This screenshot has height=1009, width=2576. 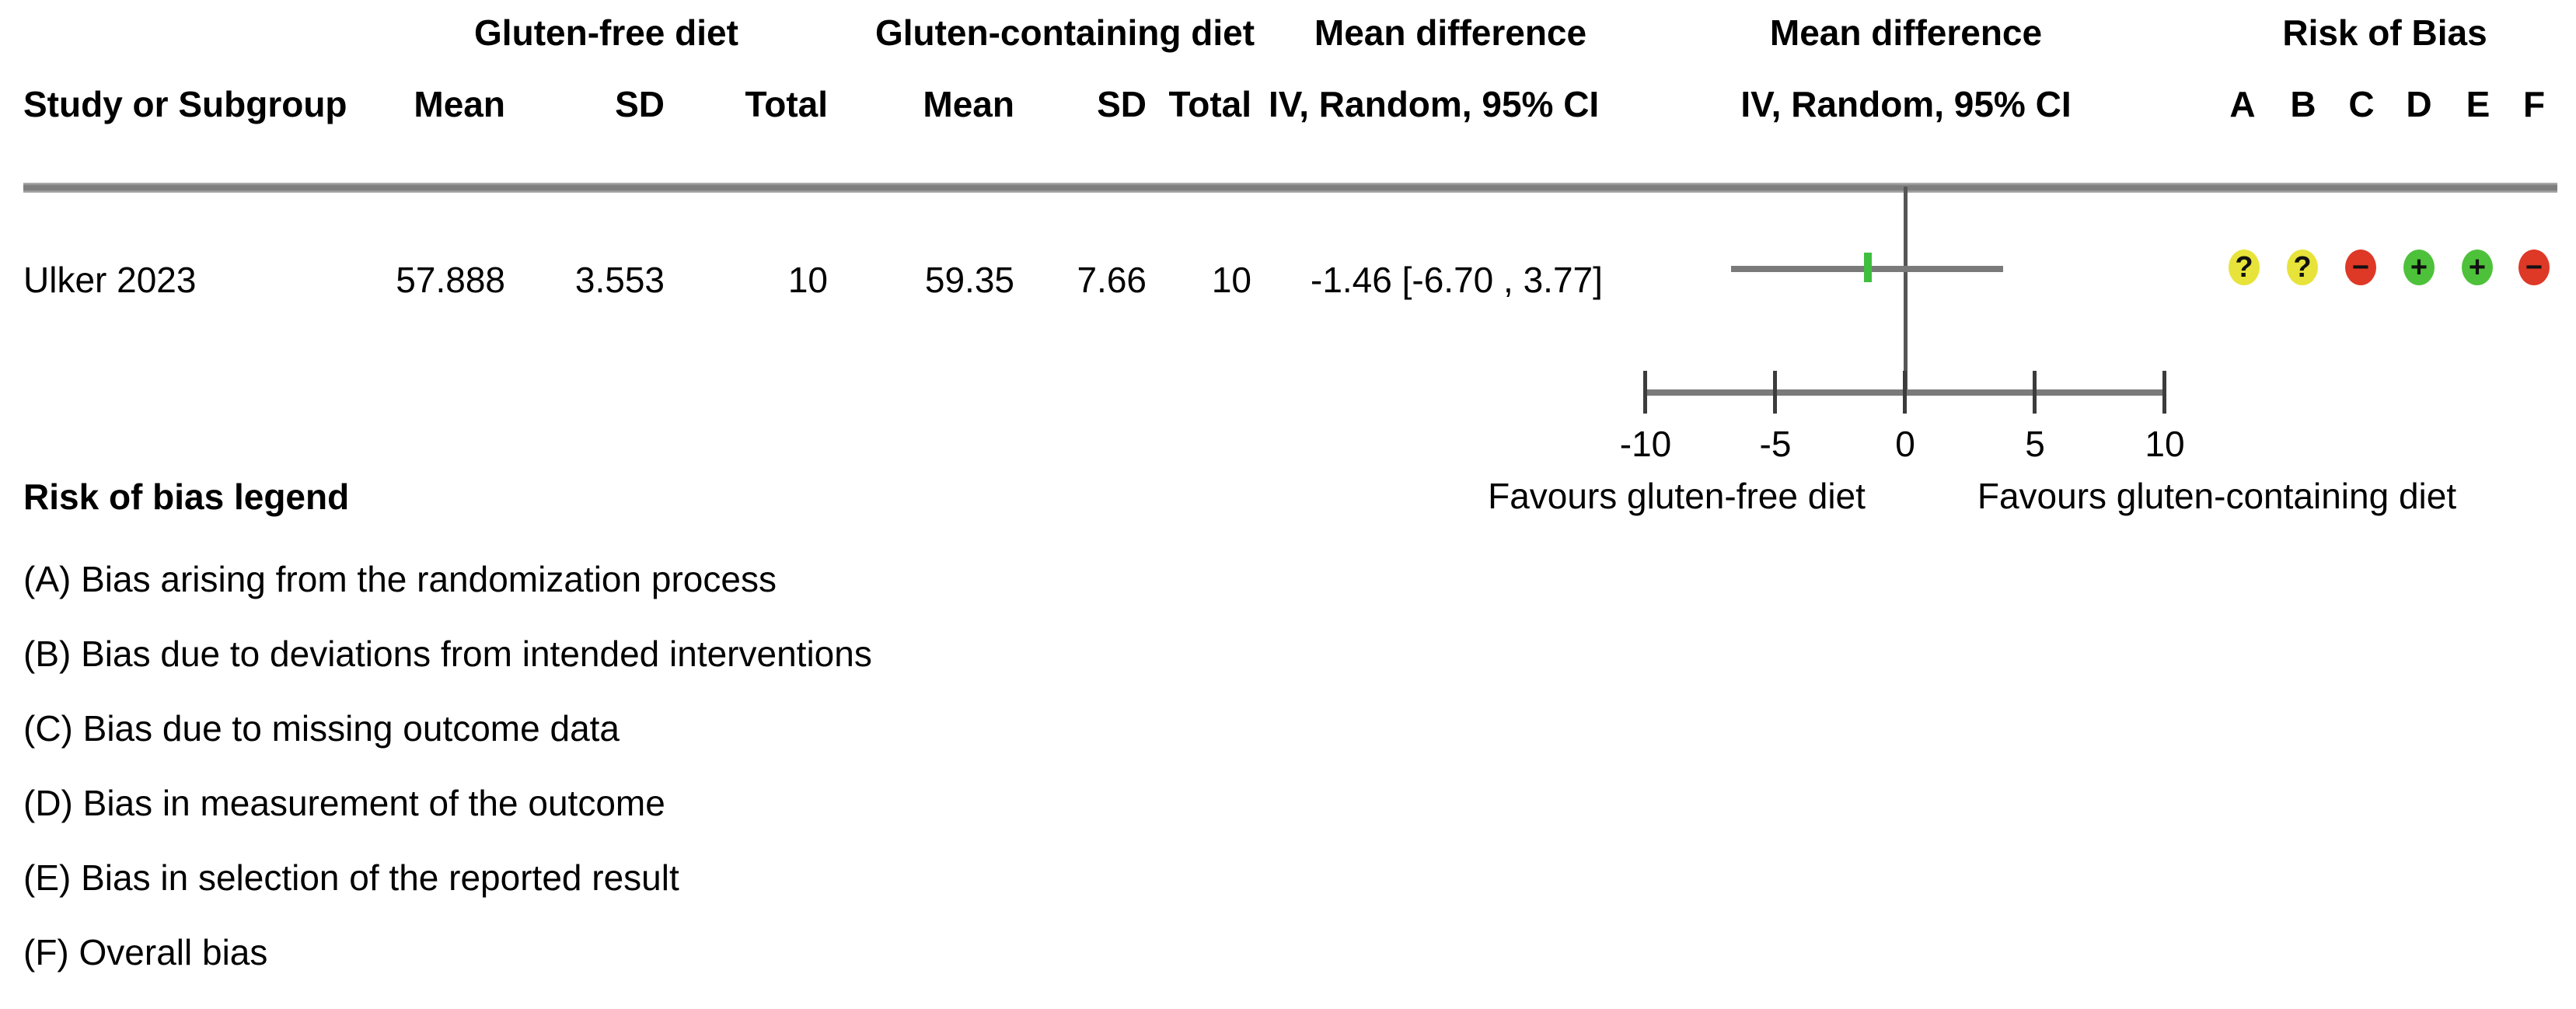 I want to click on rob-letter-e: E, so click(x=2478, y=104).